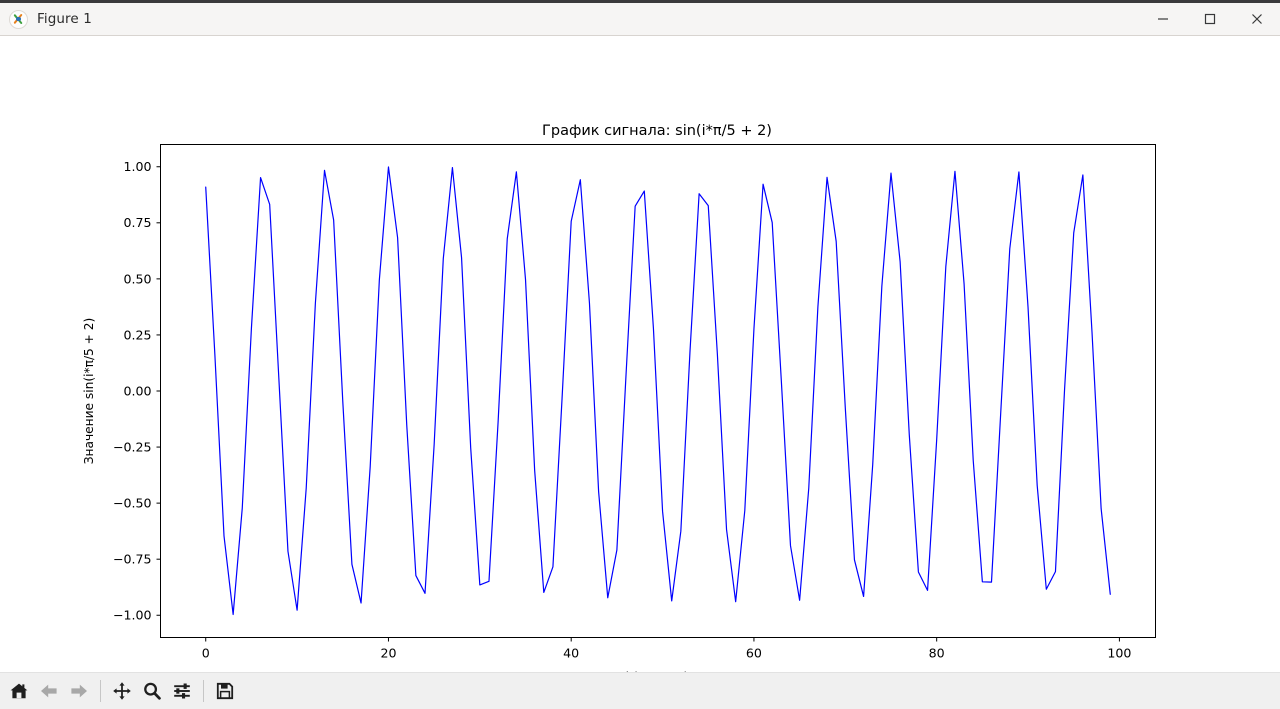  What do you see at coordinates (122, 691) in the screenshot?
I see `pan-move-icon` at bounding box center [122, 691].